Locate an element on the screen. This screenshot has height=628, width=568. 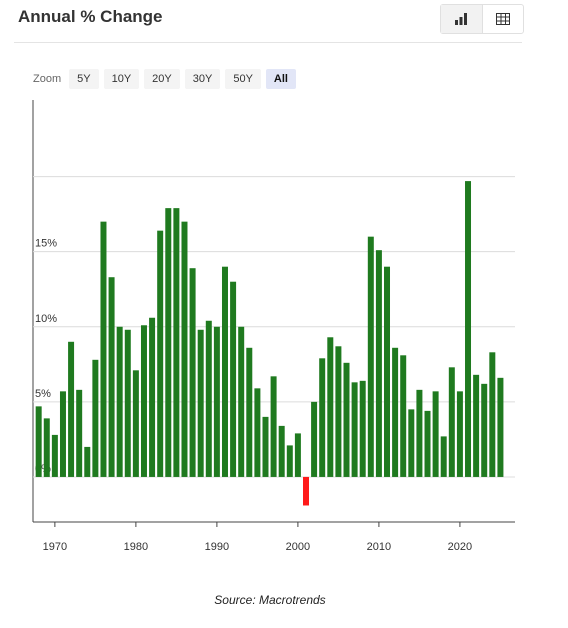
view-switch is located at coordinates (482, 19).